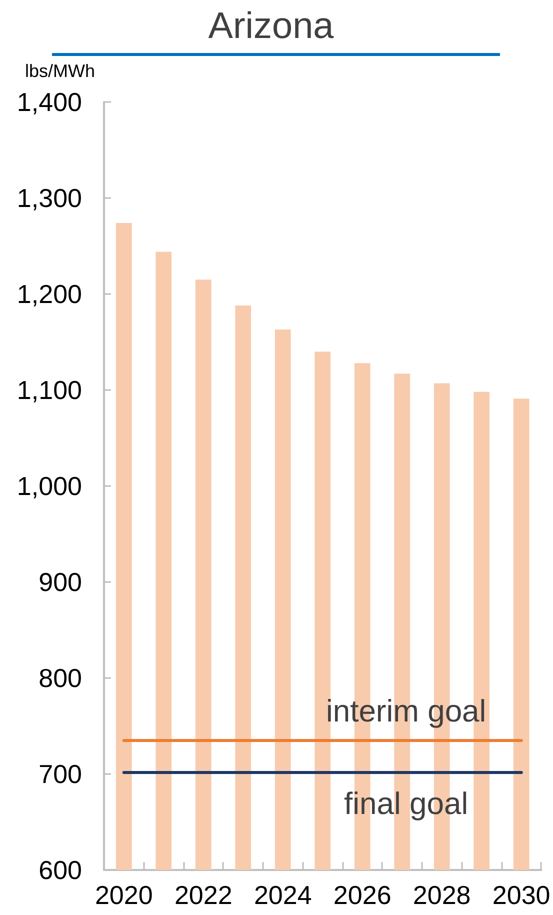 The width and height of the screenshot is (553, 915). Describe the element at coordinates (203, 895) in the screenshot. I see `x-tick-label: 2022` at that location.